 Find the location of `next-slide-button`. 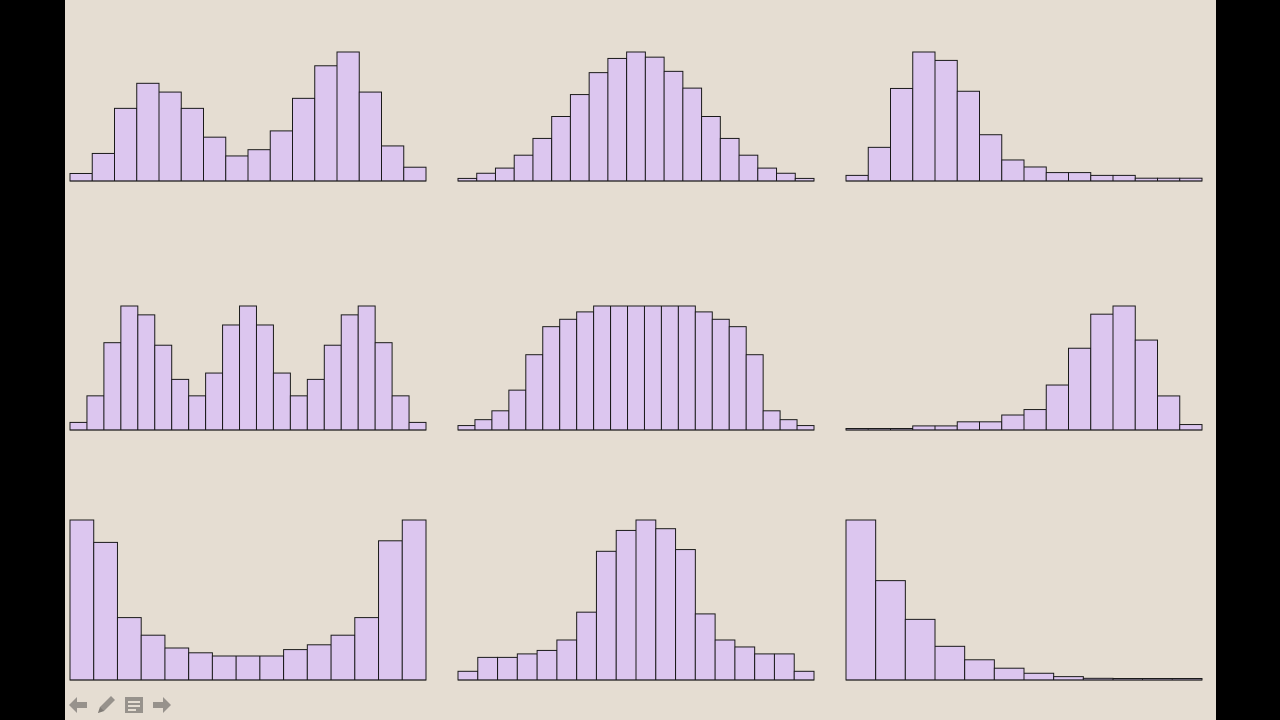

next-slide-button is located at coordinates (162, 705).